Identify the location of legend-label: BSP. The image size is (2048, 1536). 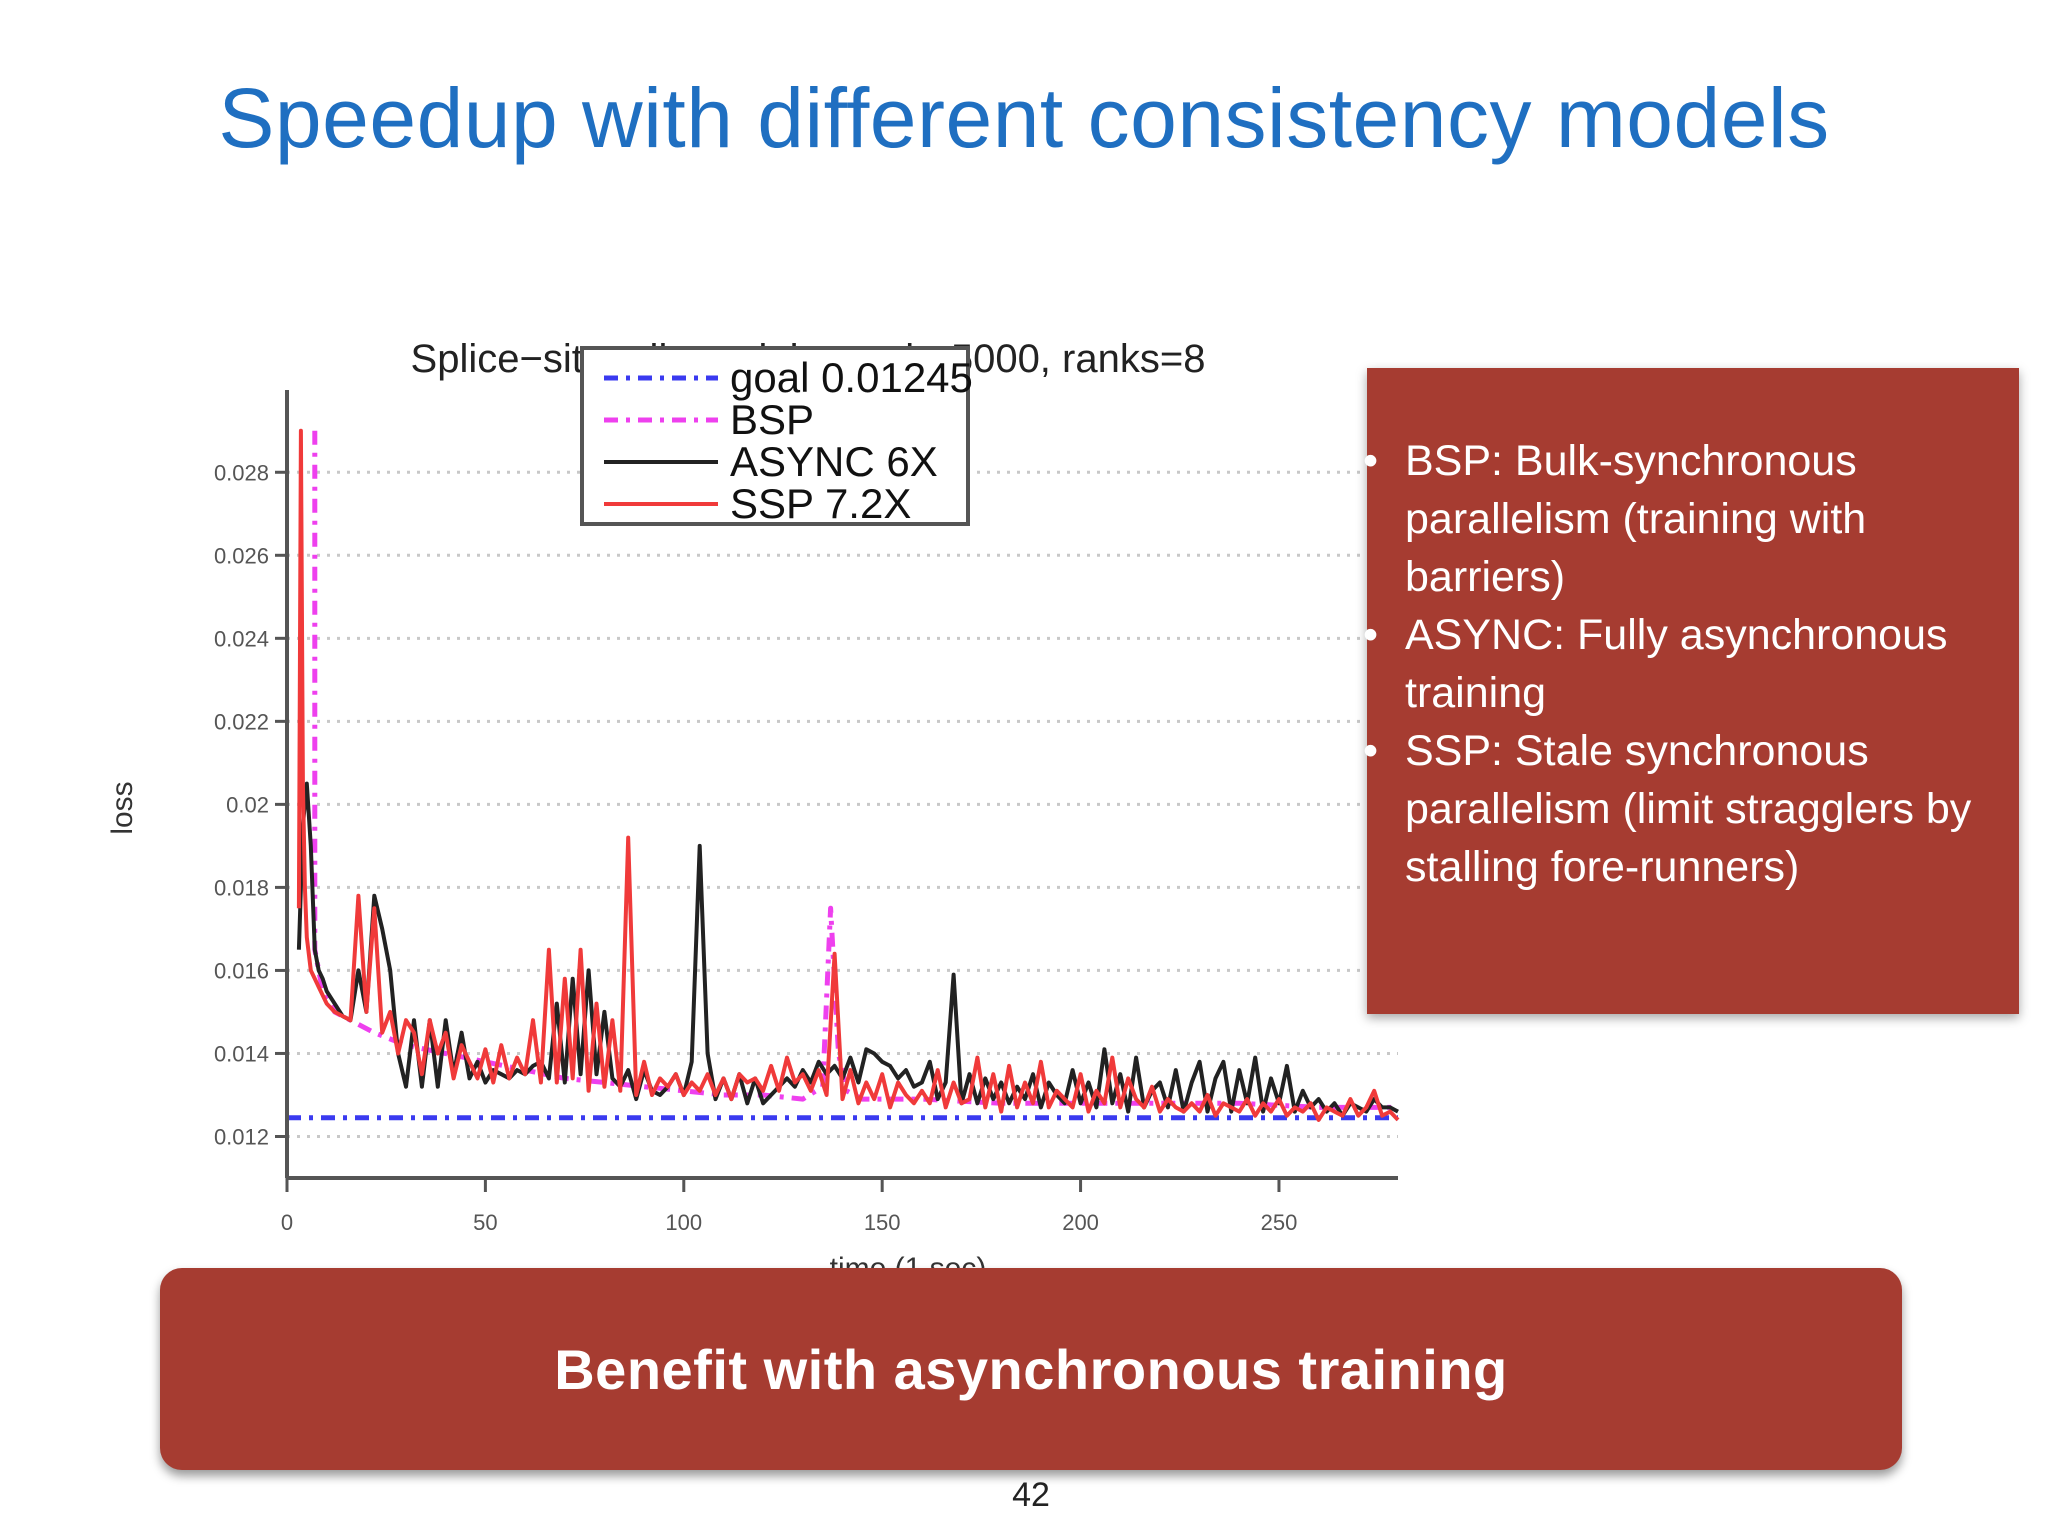
(772, 419).